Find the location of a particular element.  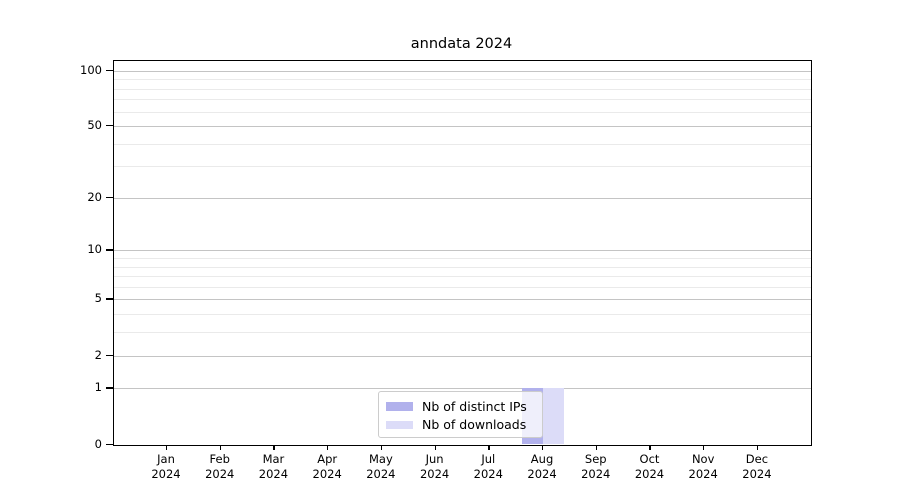

x-tick-label: Apr 2024 is located at coordinates (327, 467).